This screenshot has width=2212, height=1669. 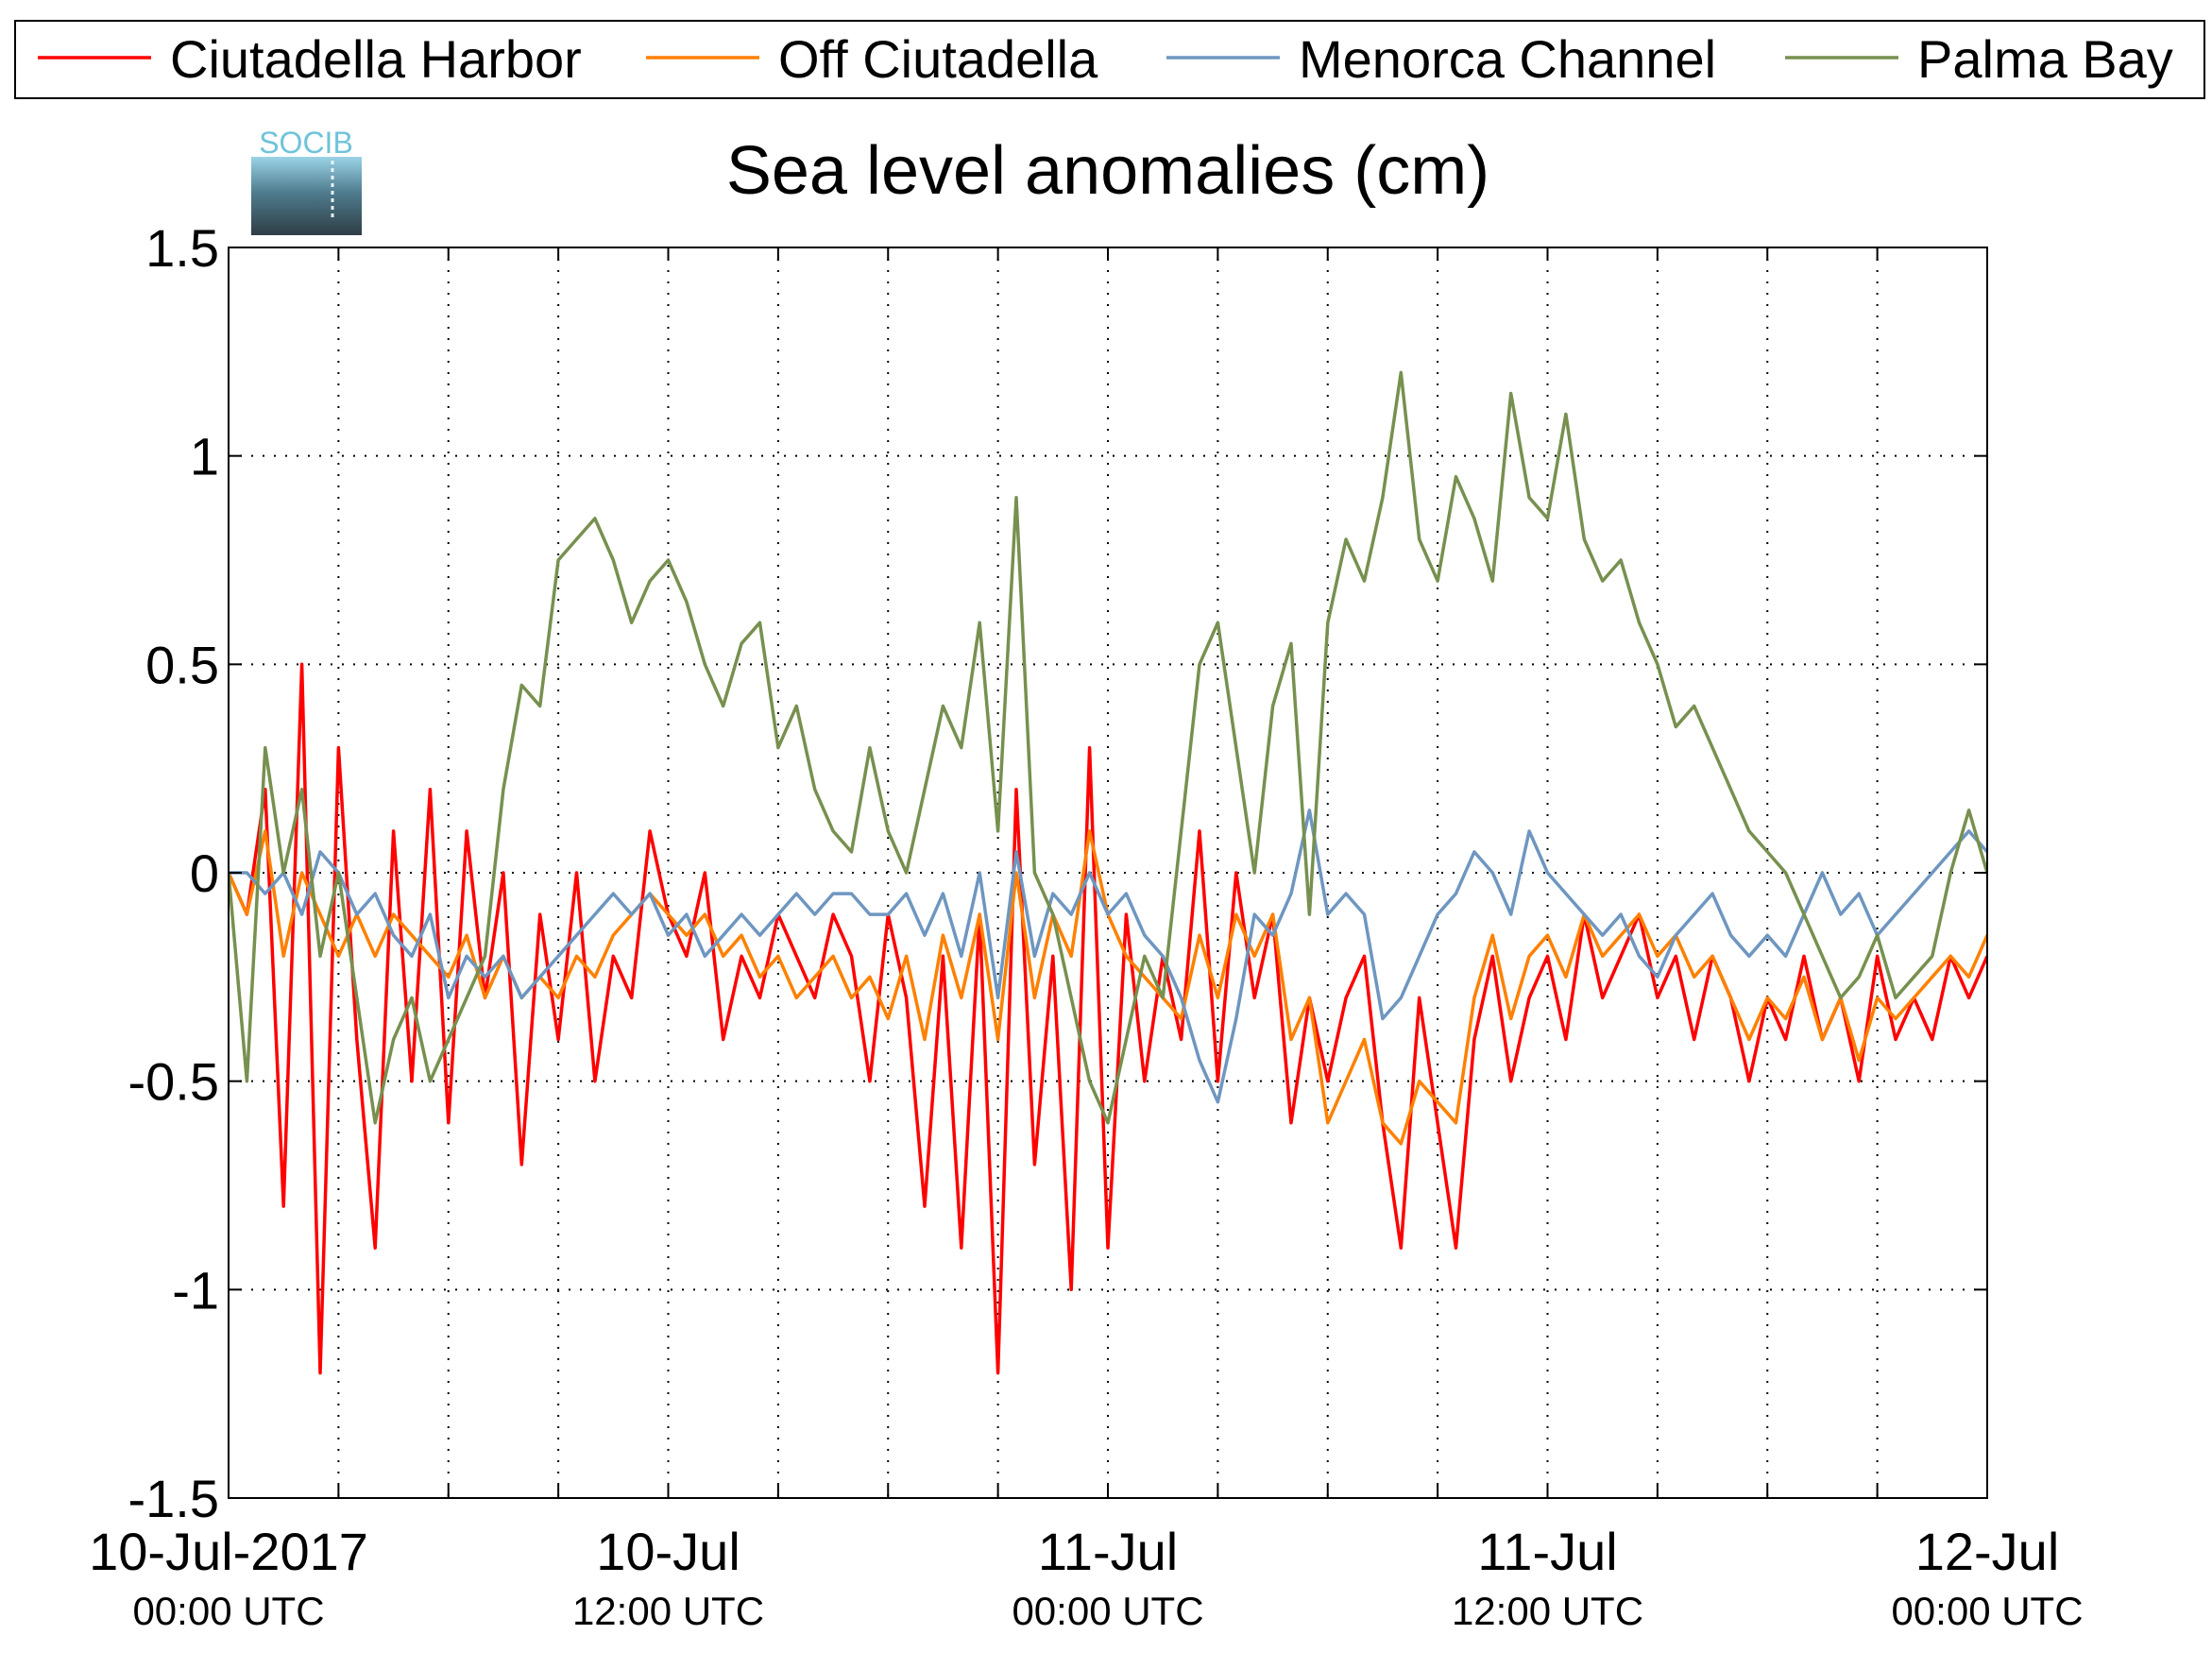 I want to click on legend-label: Ciutadella Harbor, so click(x=376, y=59).